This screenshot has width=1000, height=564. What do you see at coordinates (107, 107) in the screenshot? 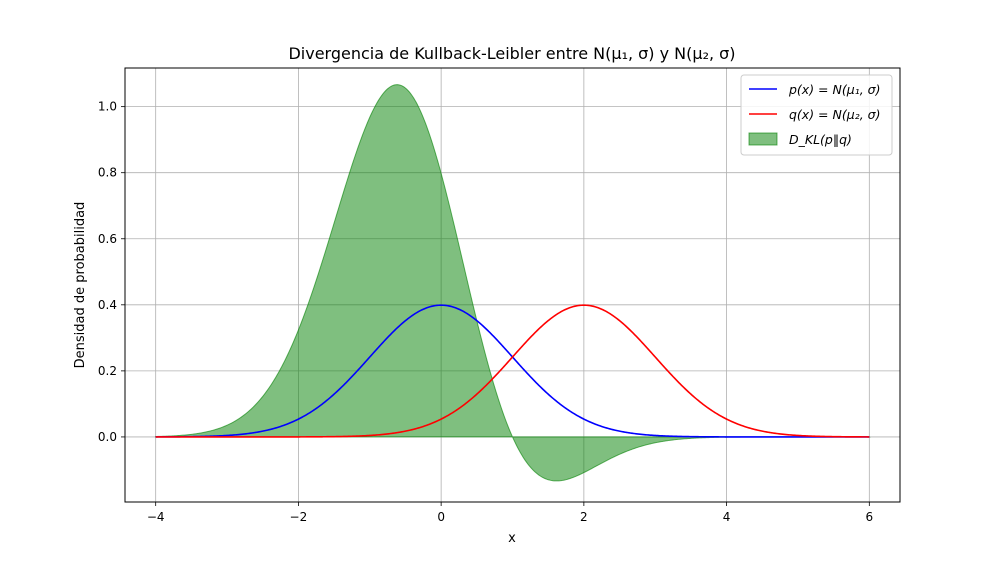
I see `y-tick-label: 1.0` at bounding box center [107, 107].